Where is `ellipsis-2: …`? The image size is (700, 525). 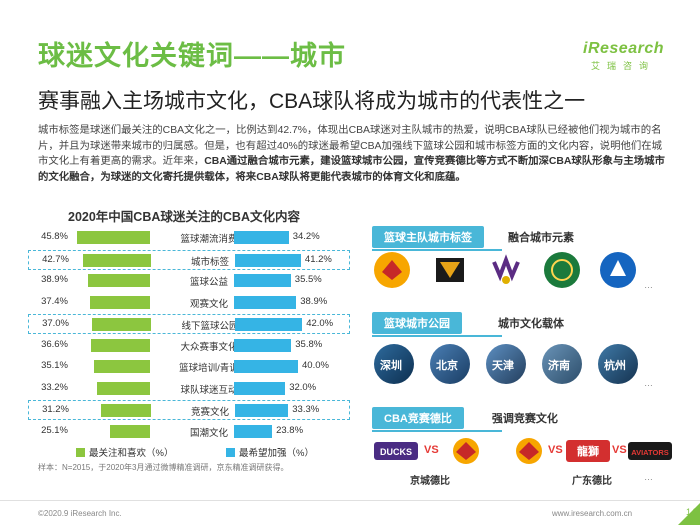
ellipsis-2: … is located at coordinates (648, 383).